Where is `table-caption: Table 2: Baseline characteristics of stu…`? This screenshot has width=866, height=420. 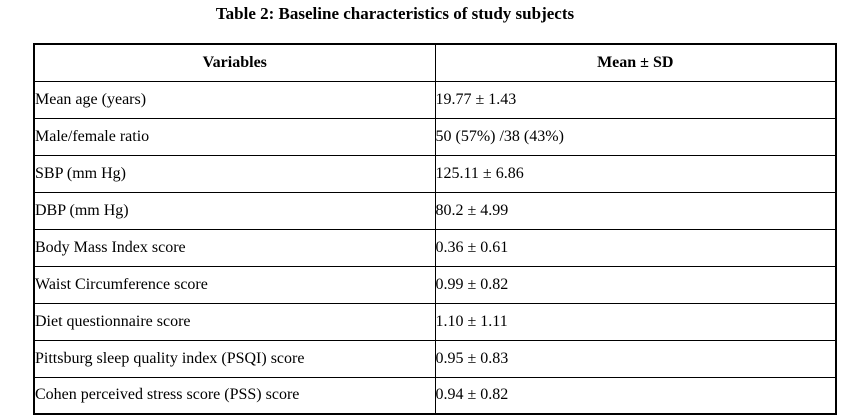 table-caption: Table 2: Baseline characteristics of stu… is located at coordinates (395, 13).